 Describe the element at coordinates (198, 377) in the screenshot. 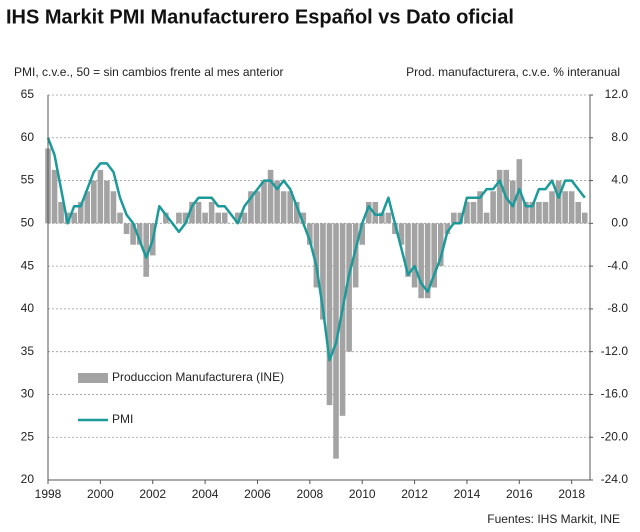

I see `legend-label: Produccion Manufacturera (INE)` at that location.